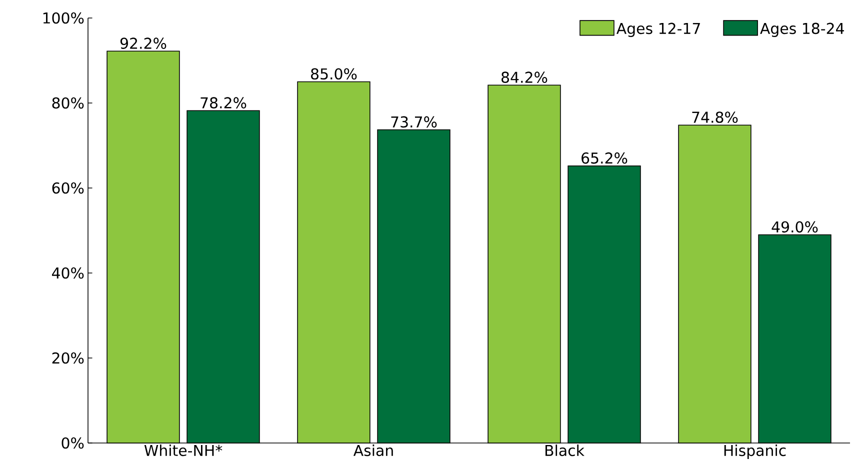 The image size is (854, 473). I want to click on legend-label: Ages 18-24, so click(802, 29).